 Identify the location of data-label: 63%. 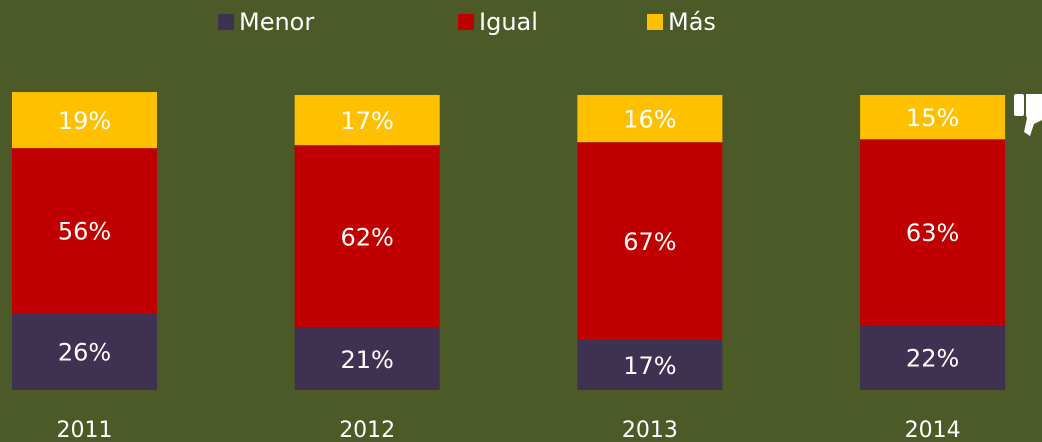
(932, 233).